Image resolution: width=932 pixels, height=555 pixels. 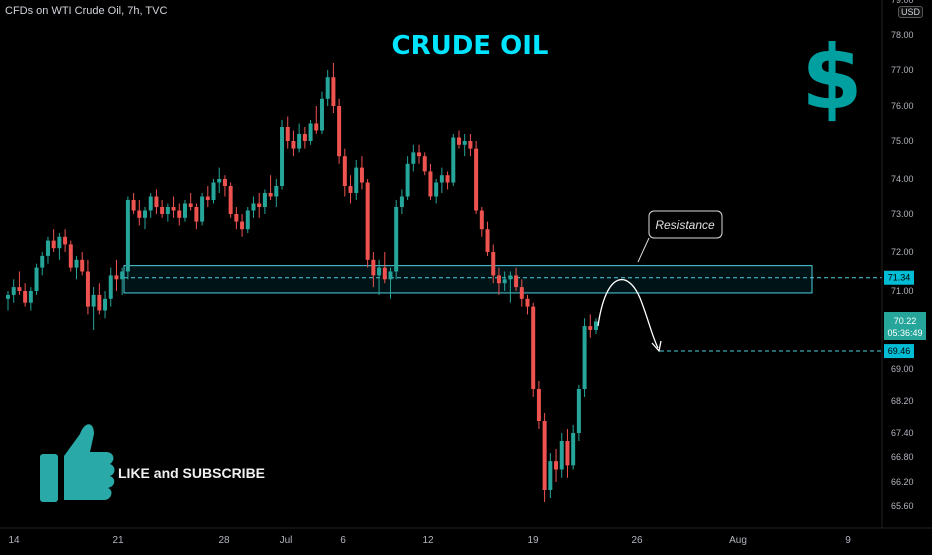 I want to click on projection-arrow, so click(x=628, y=314).